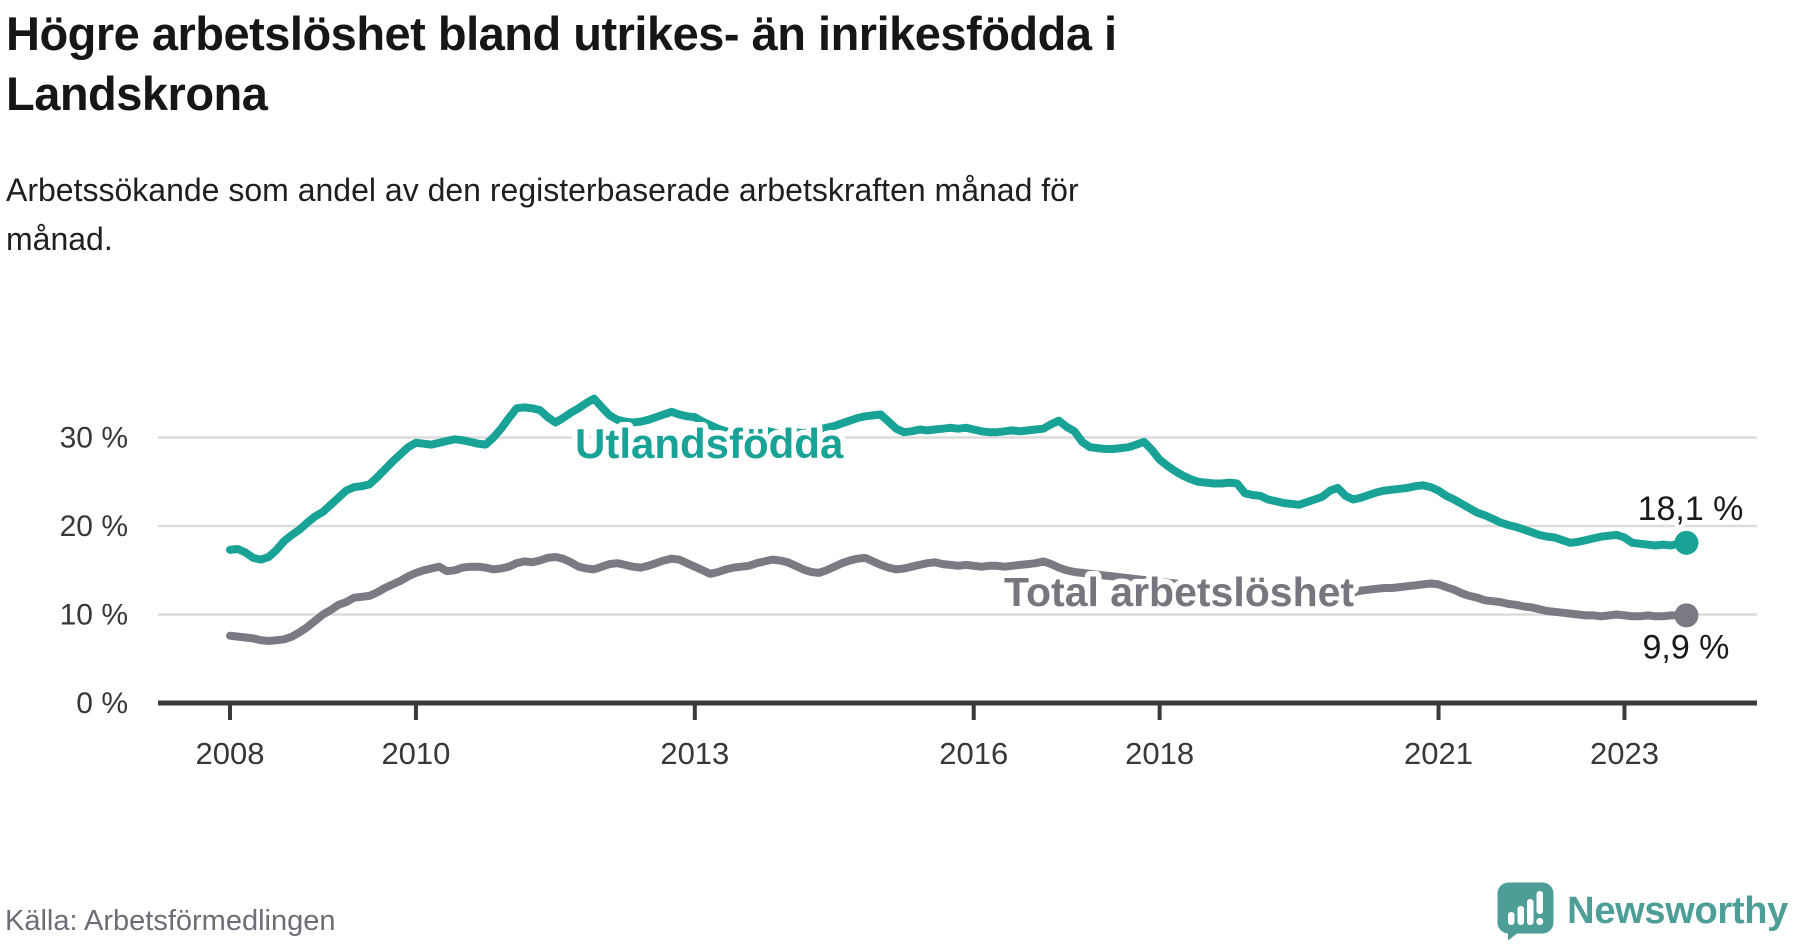 This screenshot has height=948, width=1800. I want to click on x-tick-label-2008: 2008, so click(230, 753).